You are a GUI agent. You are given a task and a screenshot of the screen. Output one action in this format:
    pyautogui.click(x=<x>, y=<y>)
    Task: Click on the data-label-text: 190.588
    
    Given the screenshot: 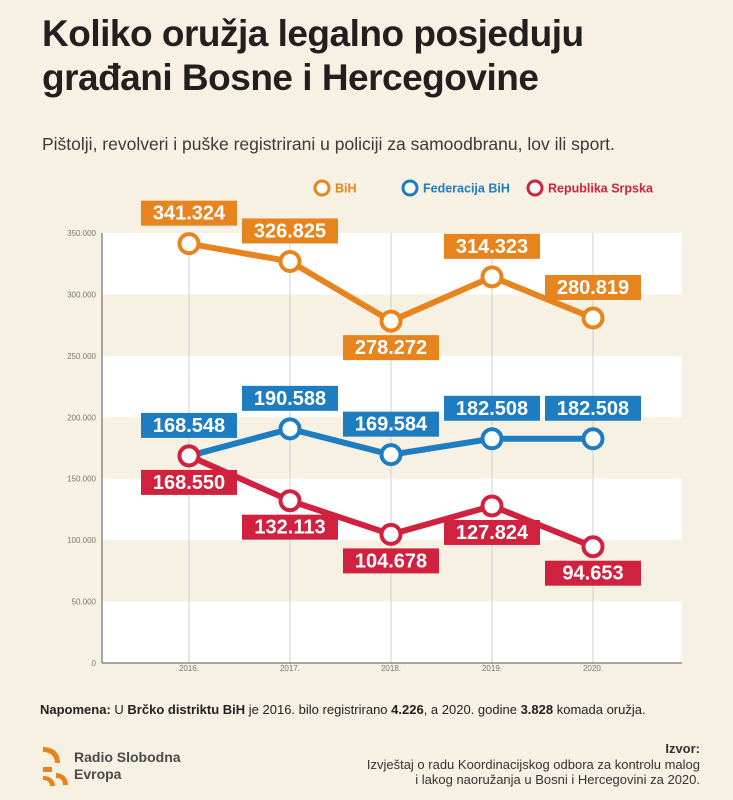 What is the action you would take?
    pyautogui.click(x=290, y=399)
    